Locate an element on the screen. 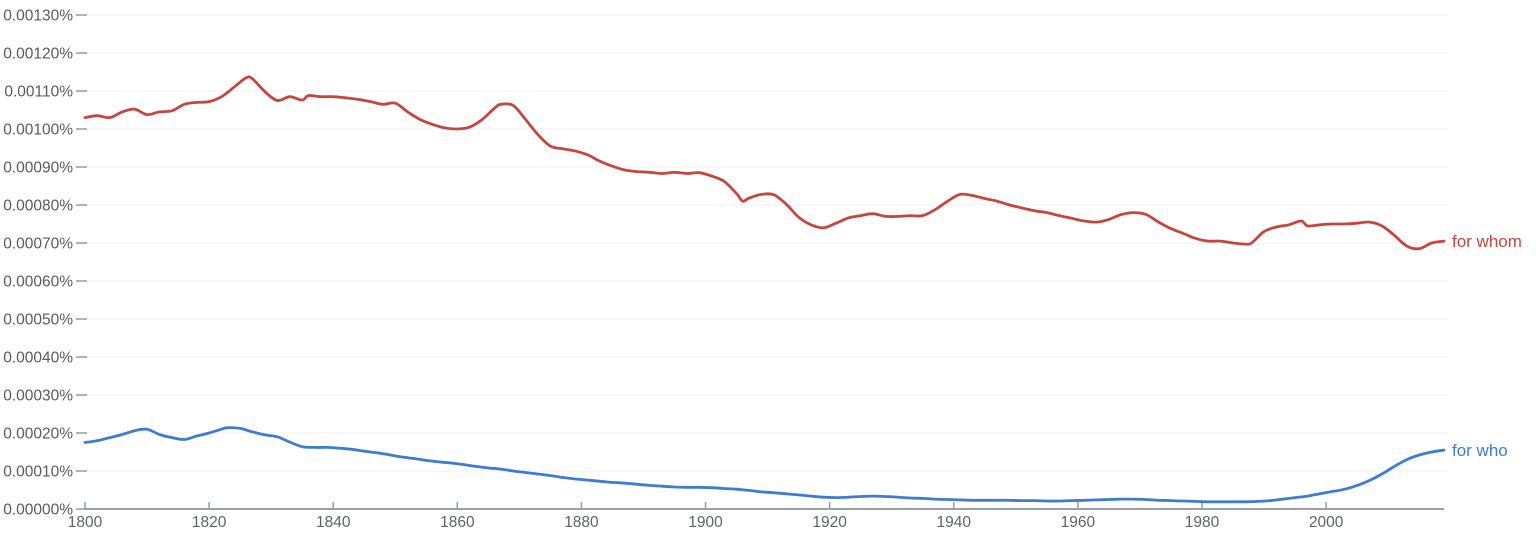 Image resolution: width=1536 pixels, height=536 pixels. y-tick-label: 0.00010% is located at coordinates (38, 472).